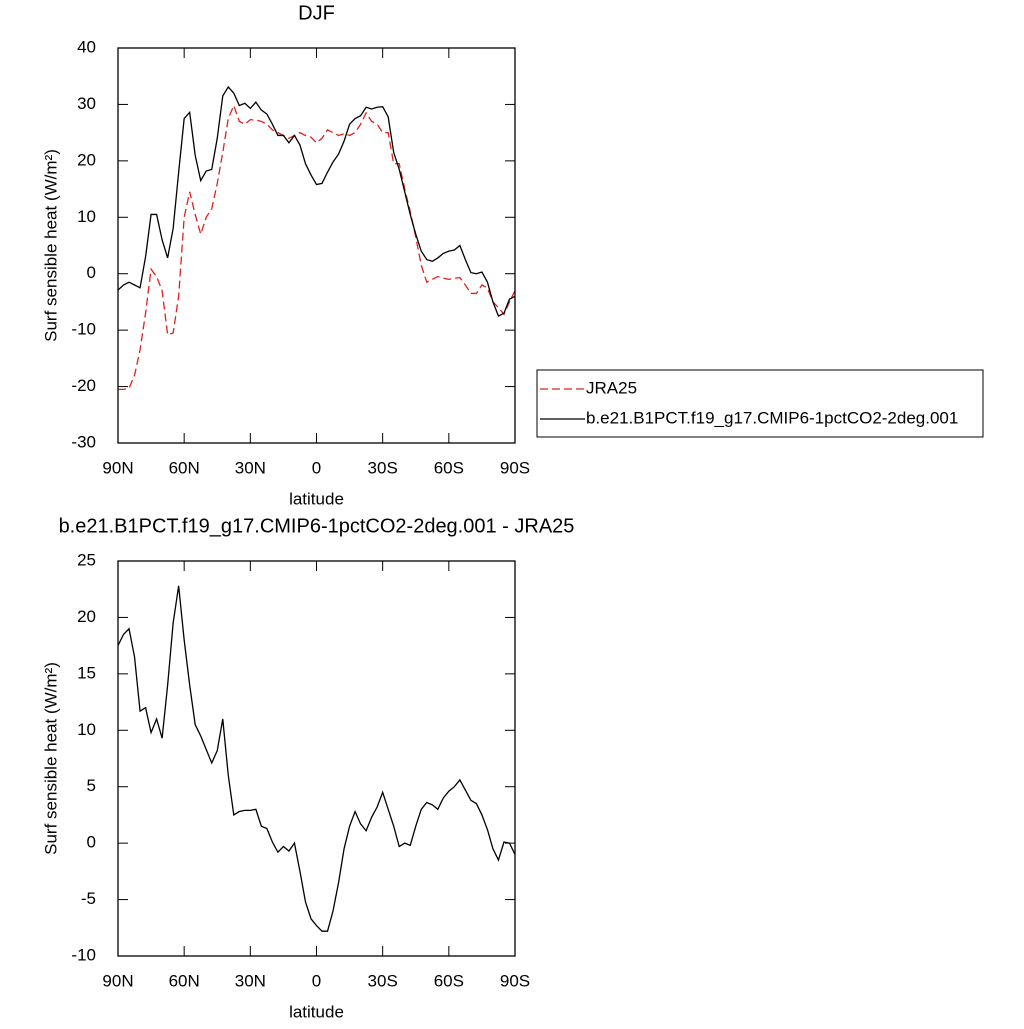 The height and width of the screenshot is (1029, 1024). What do you see at coordinates (86, 559) in the screenshot?
I see `y-tick-label: 25` at bounding box center [86, 559].